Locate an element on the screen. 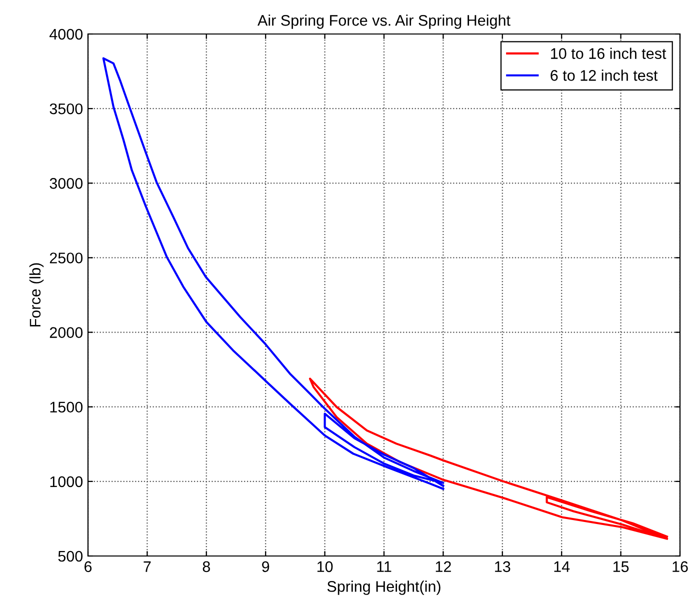  x-tick-label: 7 is located at coordinates (147, 566).